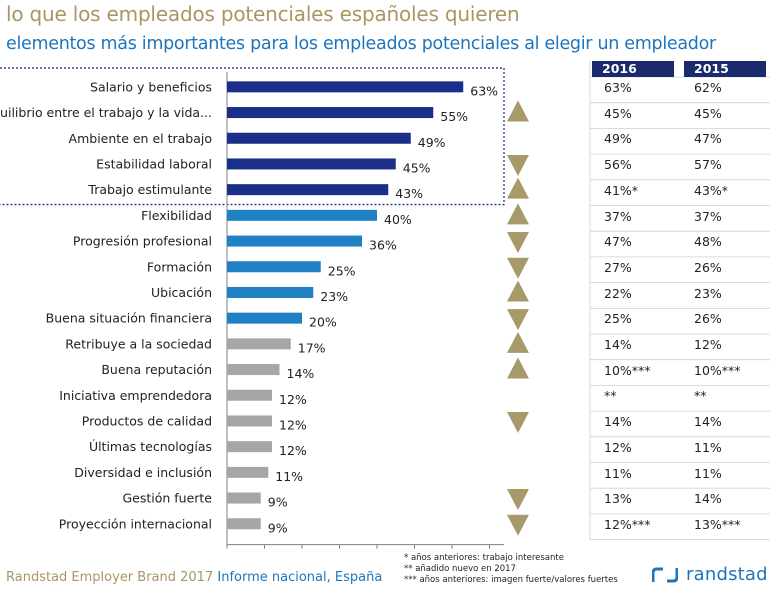 The width and height of the screenshot is (770, 590). Describe the element at coordinates (143, 472) in the screenshot. I see `category-label: Diversidad e inclusión` at that location.